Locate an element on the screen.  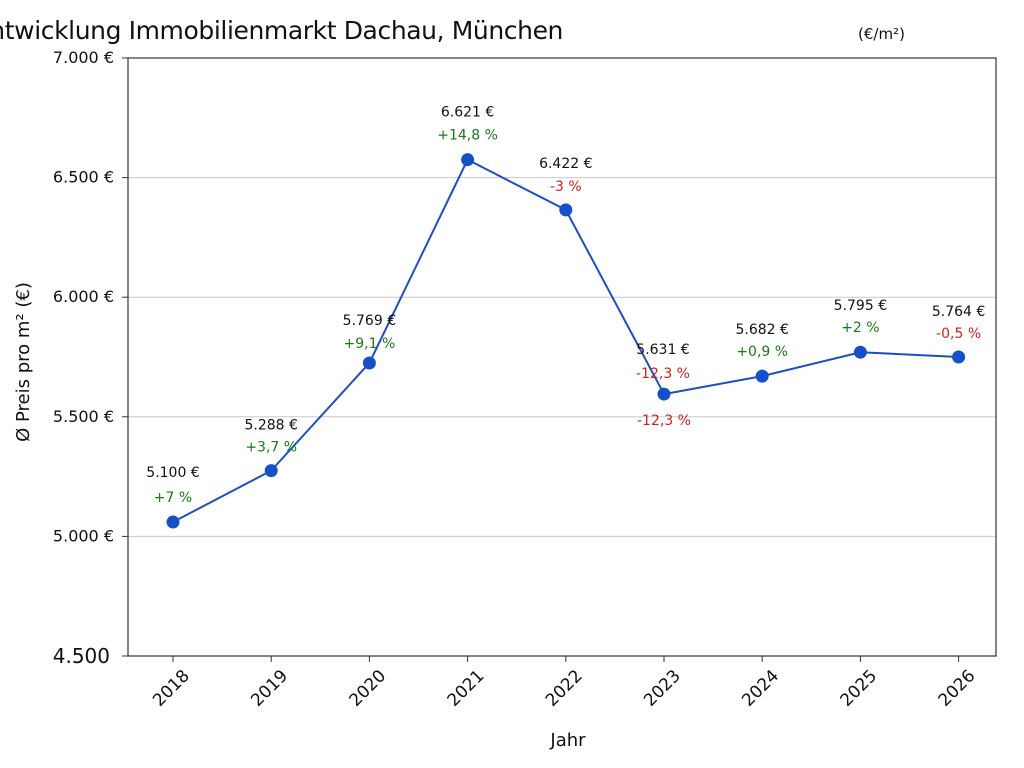
extra-change-label: -12,3 % is located at coordinates (664, 421).